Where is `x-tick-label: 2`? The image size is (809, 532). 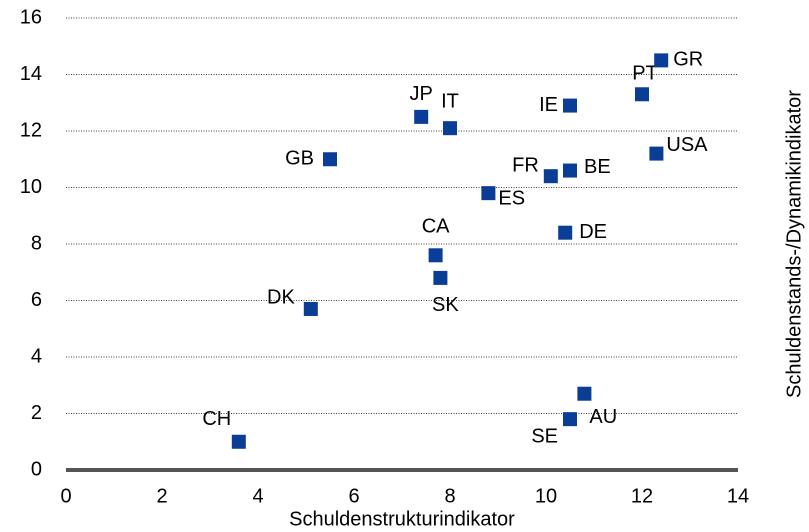
x-tick-label: 2 is located at coordinates (161, 496).